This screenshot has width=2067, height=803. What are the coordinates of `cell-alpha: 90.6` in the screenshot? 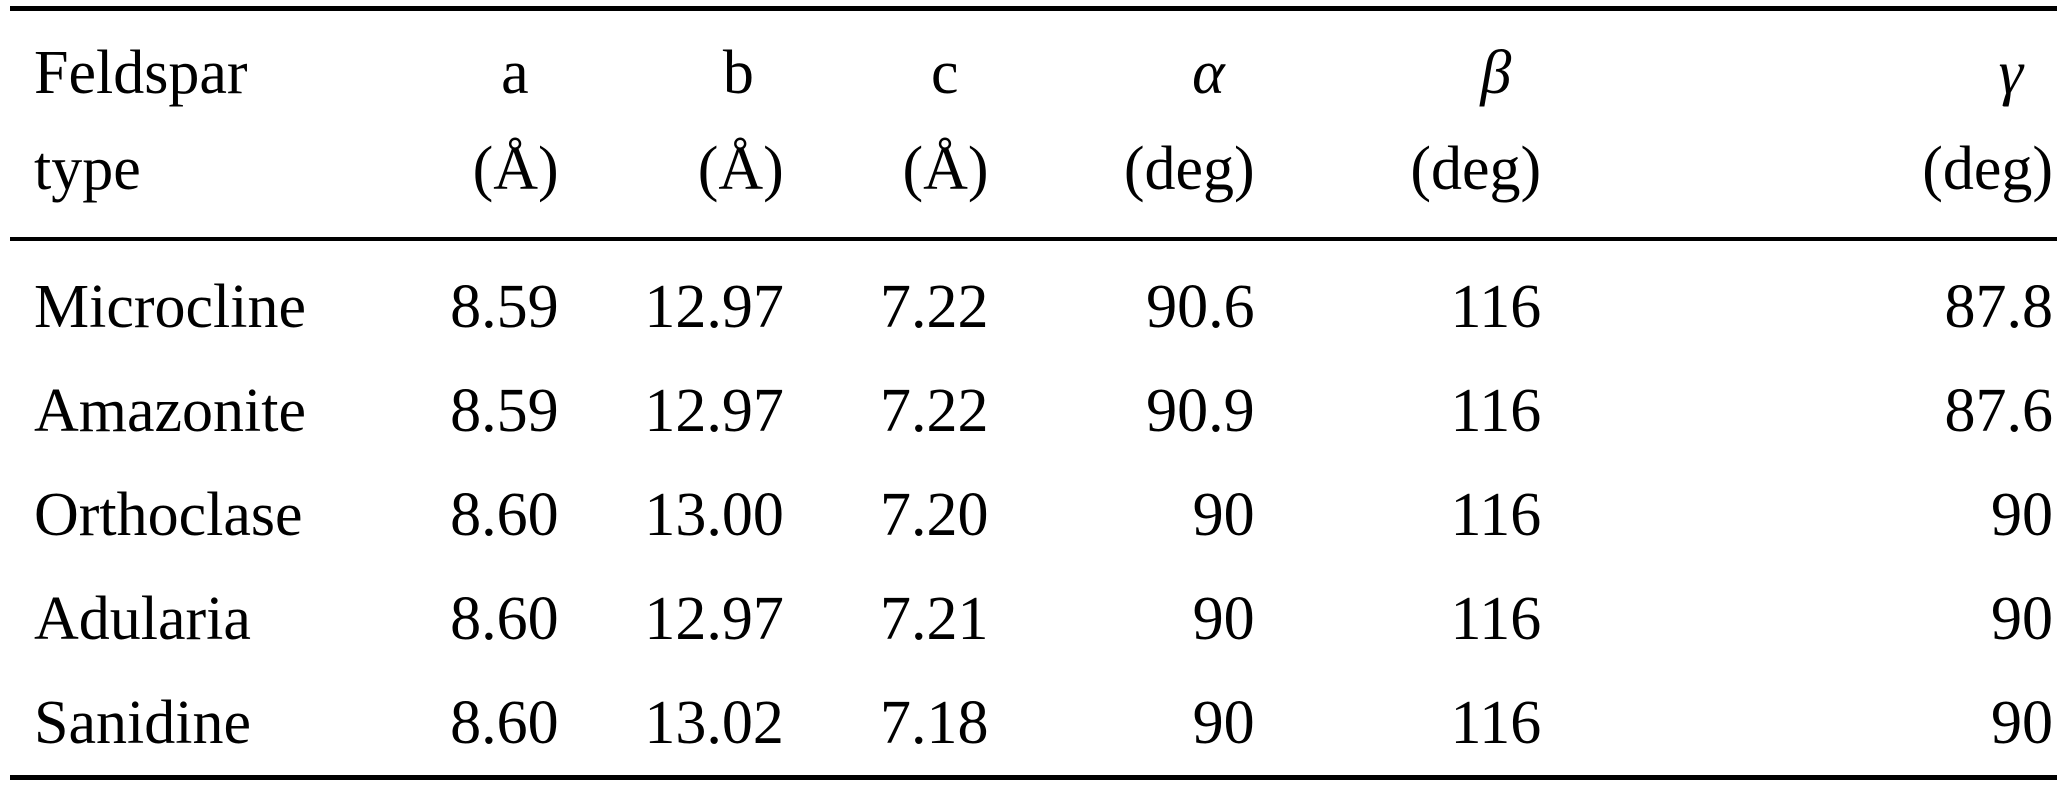 It's located at (1200, 307).